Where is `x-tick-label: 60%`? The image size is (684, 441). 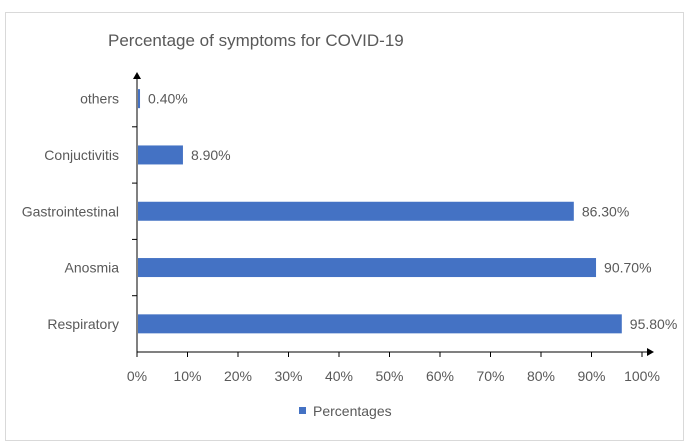
x-tick-label: 60% is located at coordinates (440, 376).